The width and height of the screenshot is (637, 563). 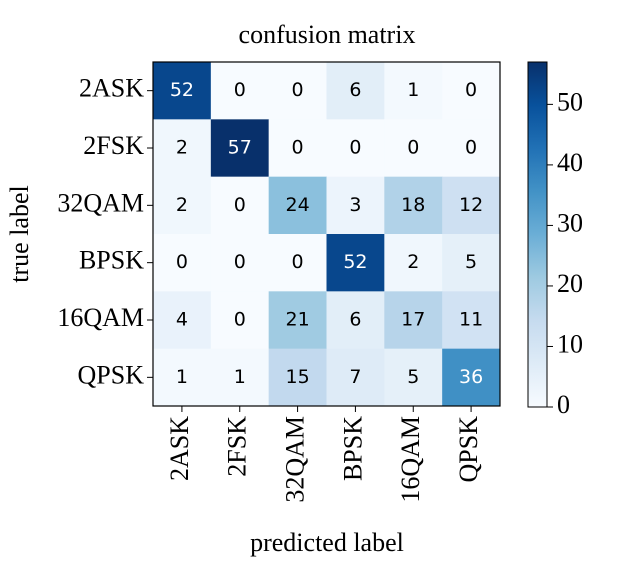 I want to click on cell-label: 17, so click(x=413, y=320).